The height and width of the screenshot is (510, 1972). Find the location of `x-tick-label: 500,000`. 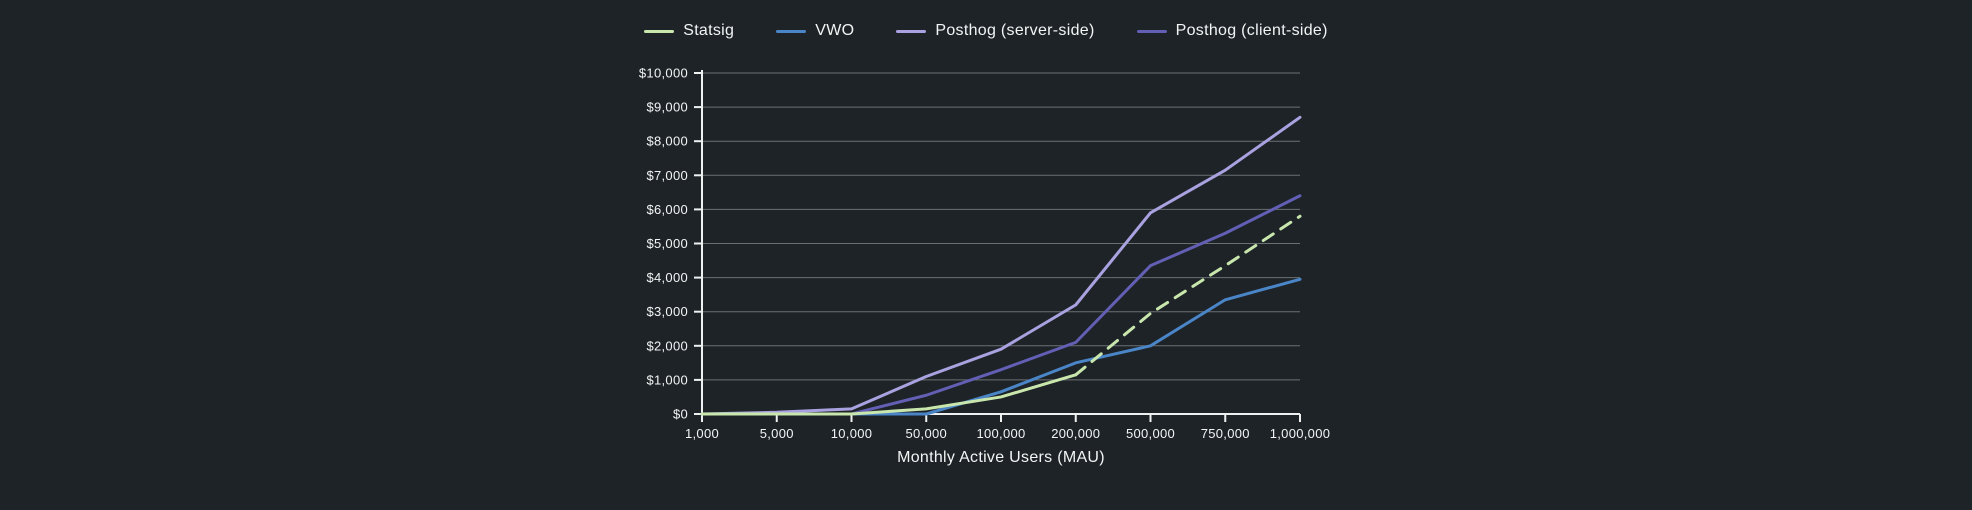

x-tick-label: 500,000 is located at coordinates (1150, 433).